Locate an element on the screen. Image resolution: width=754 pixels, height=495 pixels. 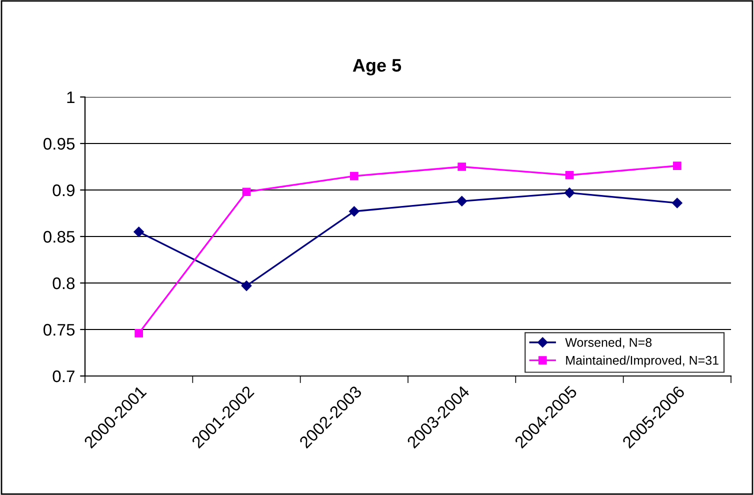
y-tick-label: 1 is located at coordinates (70, 98).